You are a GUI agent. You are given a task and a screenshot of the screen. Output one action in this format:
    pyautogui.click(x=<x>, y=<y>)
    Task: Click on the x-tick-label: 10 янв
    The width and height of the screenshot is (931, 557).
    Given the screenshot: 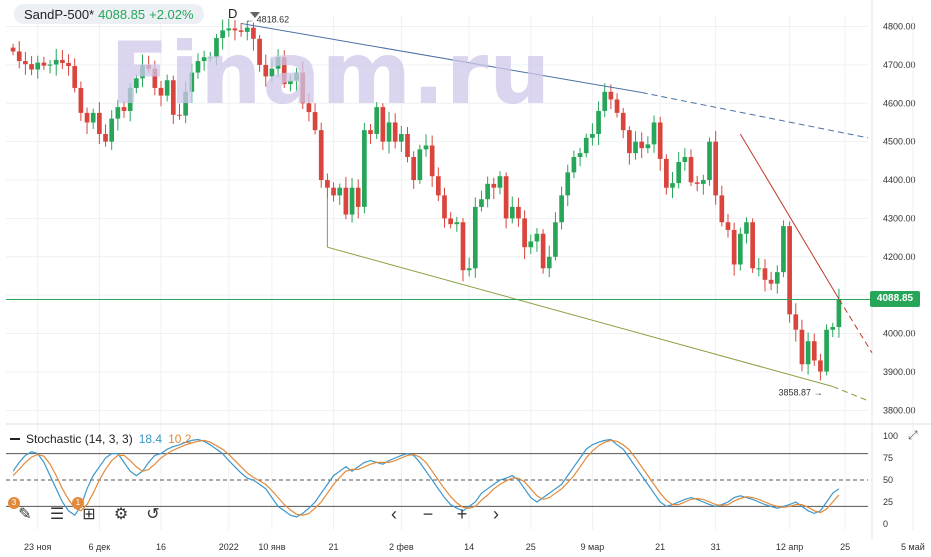 What is the action you would take?
    pyautogui.click(x=271, y=547)
    